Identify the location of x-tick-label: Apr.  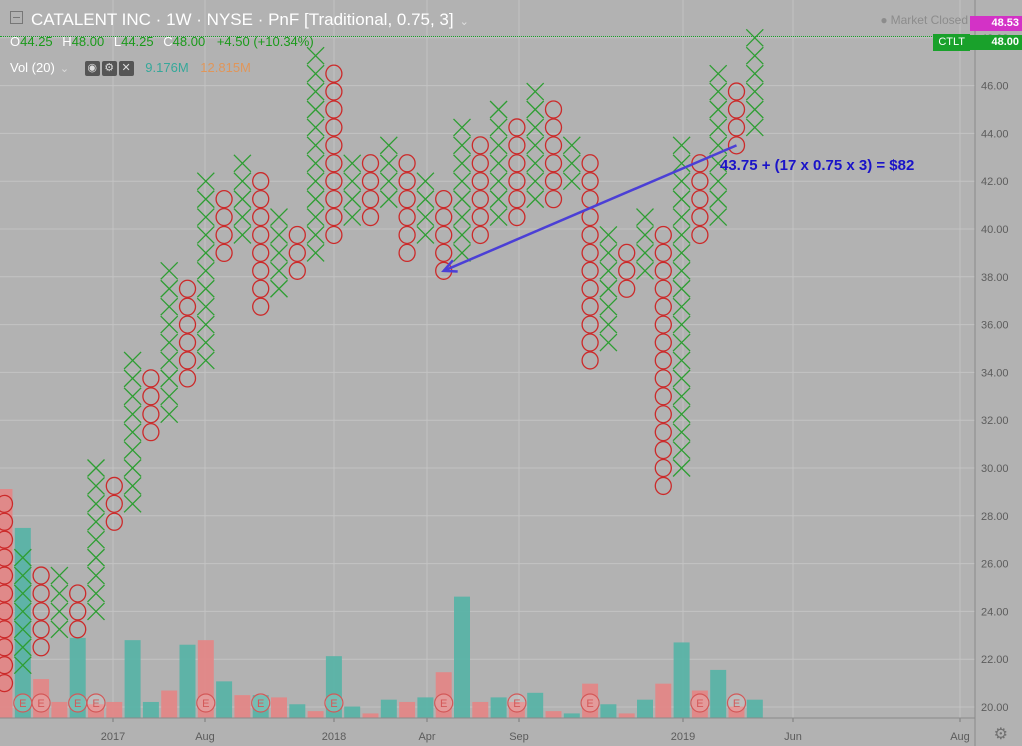
(426, 737).